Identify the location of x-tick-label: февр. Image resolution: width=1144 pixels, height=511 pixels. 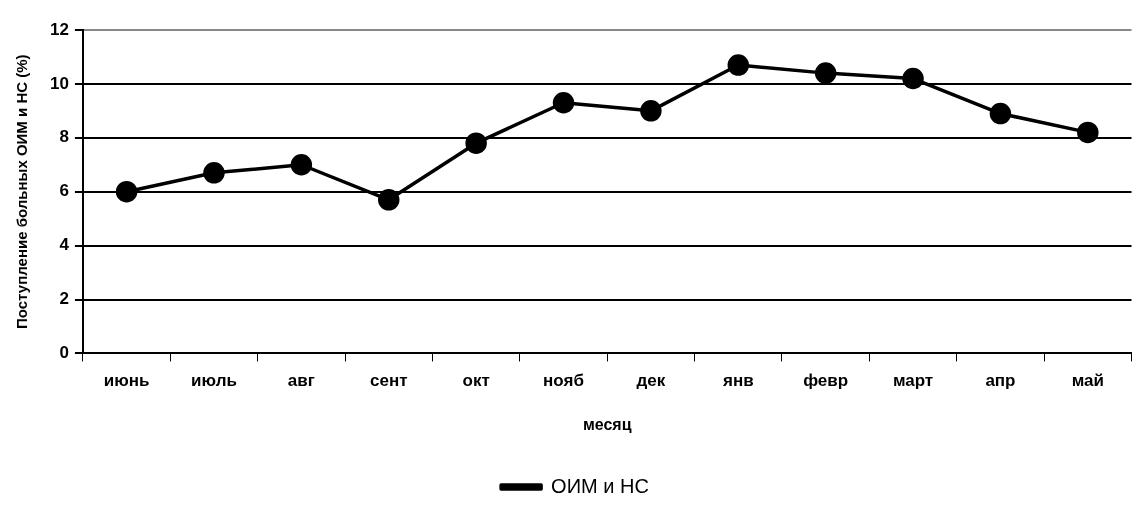
(826, 381).